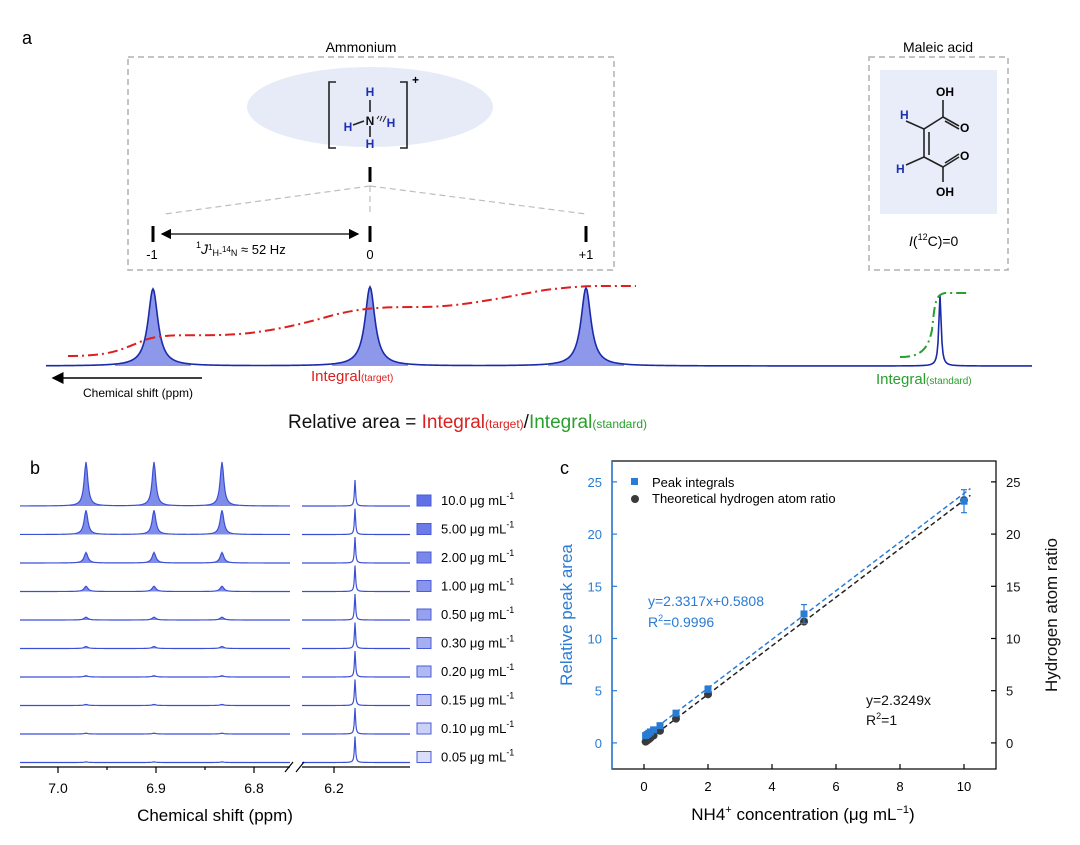 This screenshot has width=1080, height=845. Describe the element at coordinates (635, 499) in the screenshot. I see `legend-theory-marker` at that location.